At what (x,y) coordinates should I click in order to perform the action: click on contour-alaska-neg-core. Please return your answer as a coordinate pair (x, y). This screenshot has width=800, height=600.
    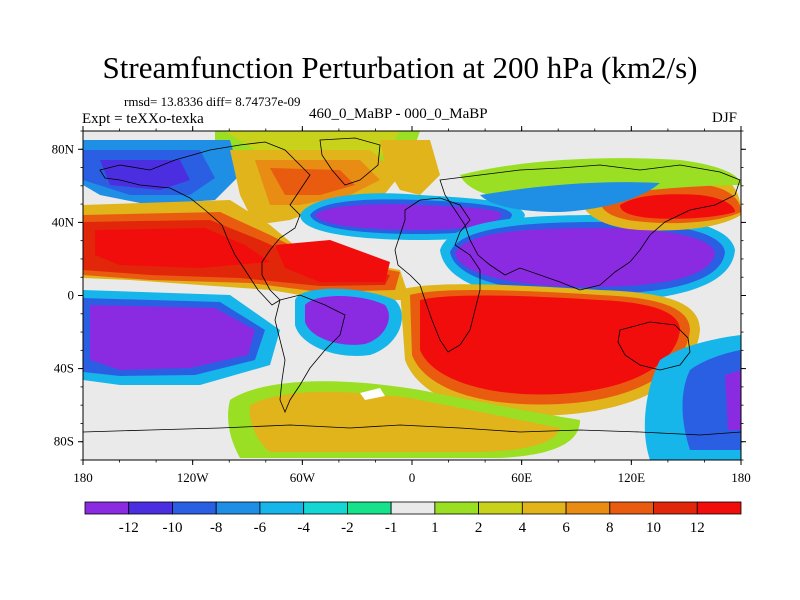
    Looking at the image, I should click on (145, 175).